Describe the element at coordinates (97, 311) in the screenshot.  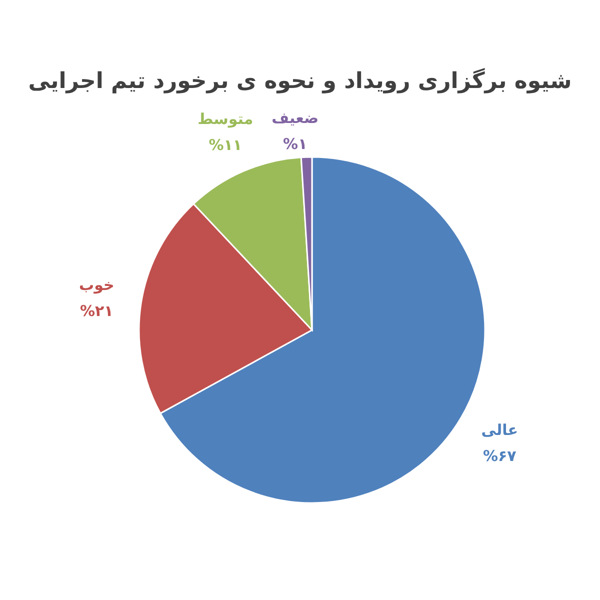
I see `data-label: %۲۱` at that location.